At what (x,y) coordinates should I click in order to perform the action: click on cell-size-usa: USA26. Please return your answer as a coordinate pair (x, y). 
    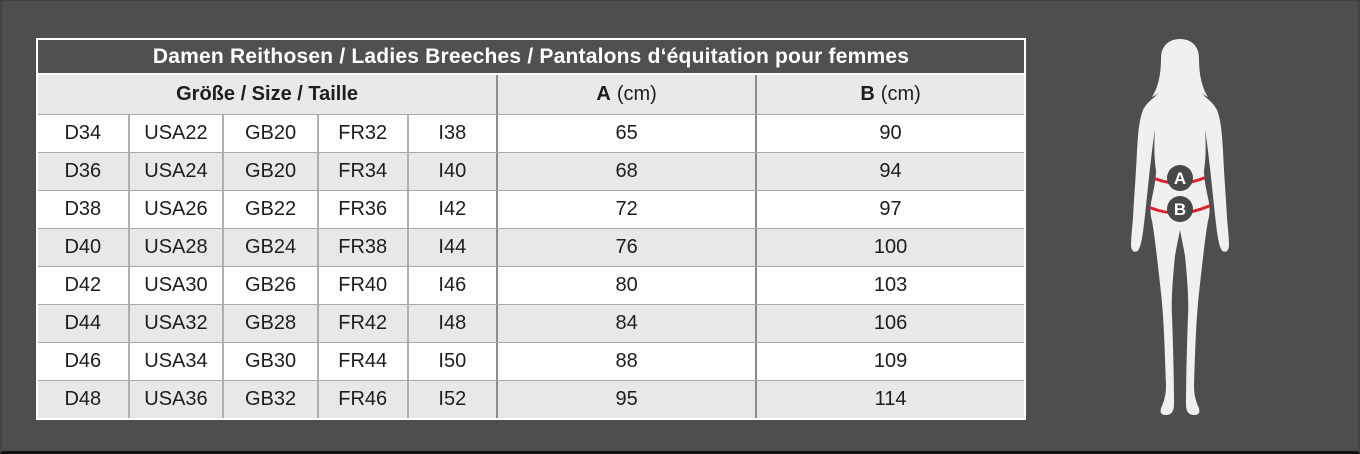
    Looking at the image, I should click on (175, 209).